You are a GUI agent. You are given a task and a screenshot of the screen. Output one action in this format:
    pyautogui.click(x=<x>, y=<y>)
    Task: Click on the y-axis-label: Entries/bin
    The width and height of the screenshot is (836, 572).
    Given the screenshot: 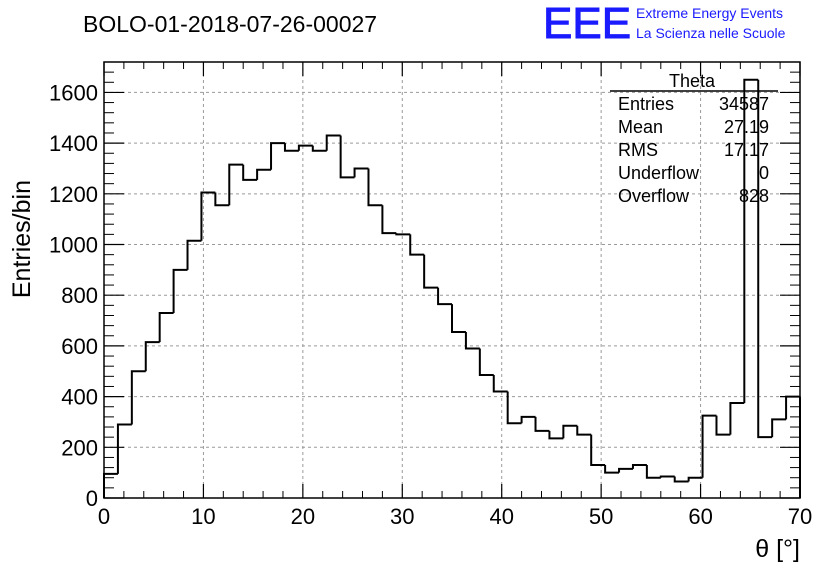 What is the action you would take?
    pyautogui.click(x=22, y=239)
    